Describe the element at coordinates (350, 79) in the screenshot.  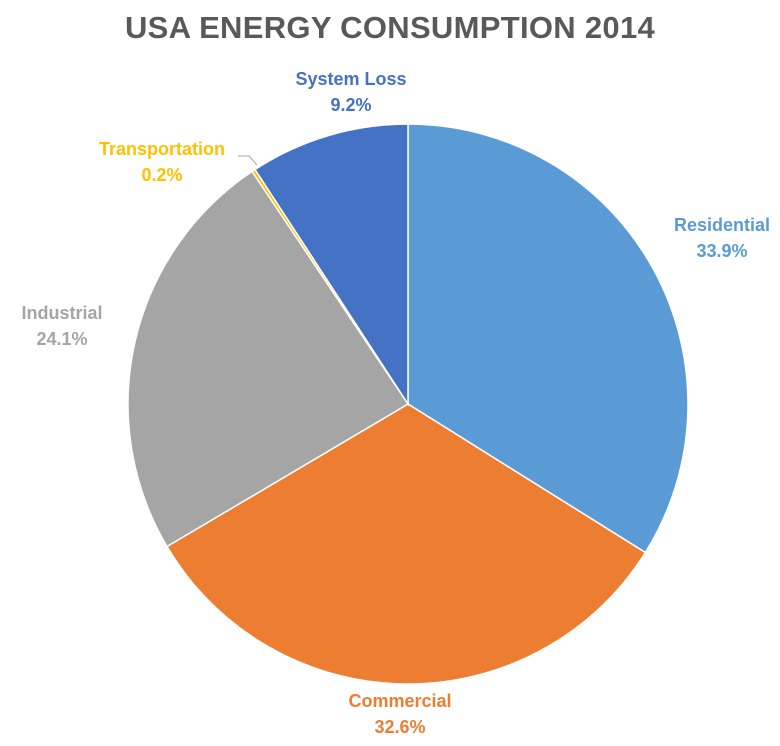
I see `slice-label-system-loss: System Loss` at that location.